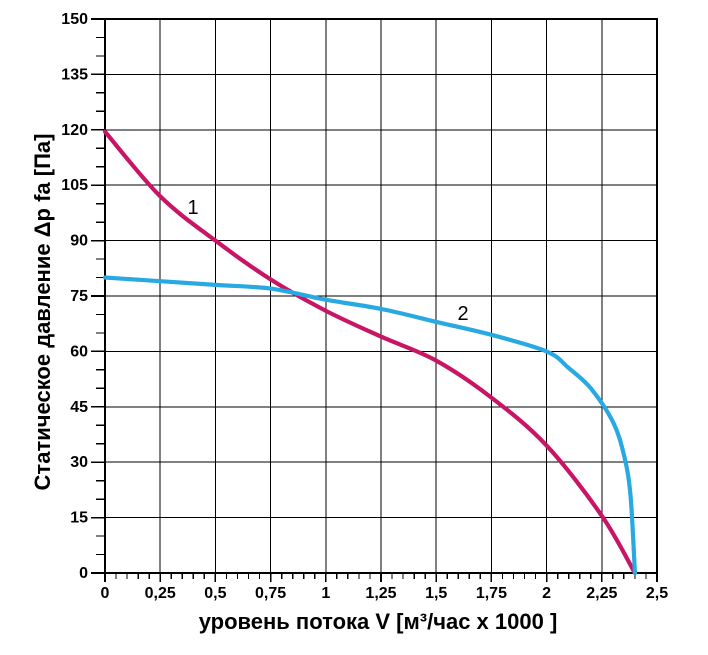  What do you see at coordinates (491, 593) in the screenshot?
I see `x-tick-label: 1,75` at bounding box center [491, 593].